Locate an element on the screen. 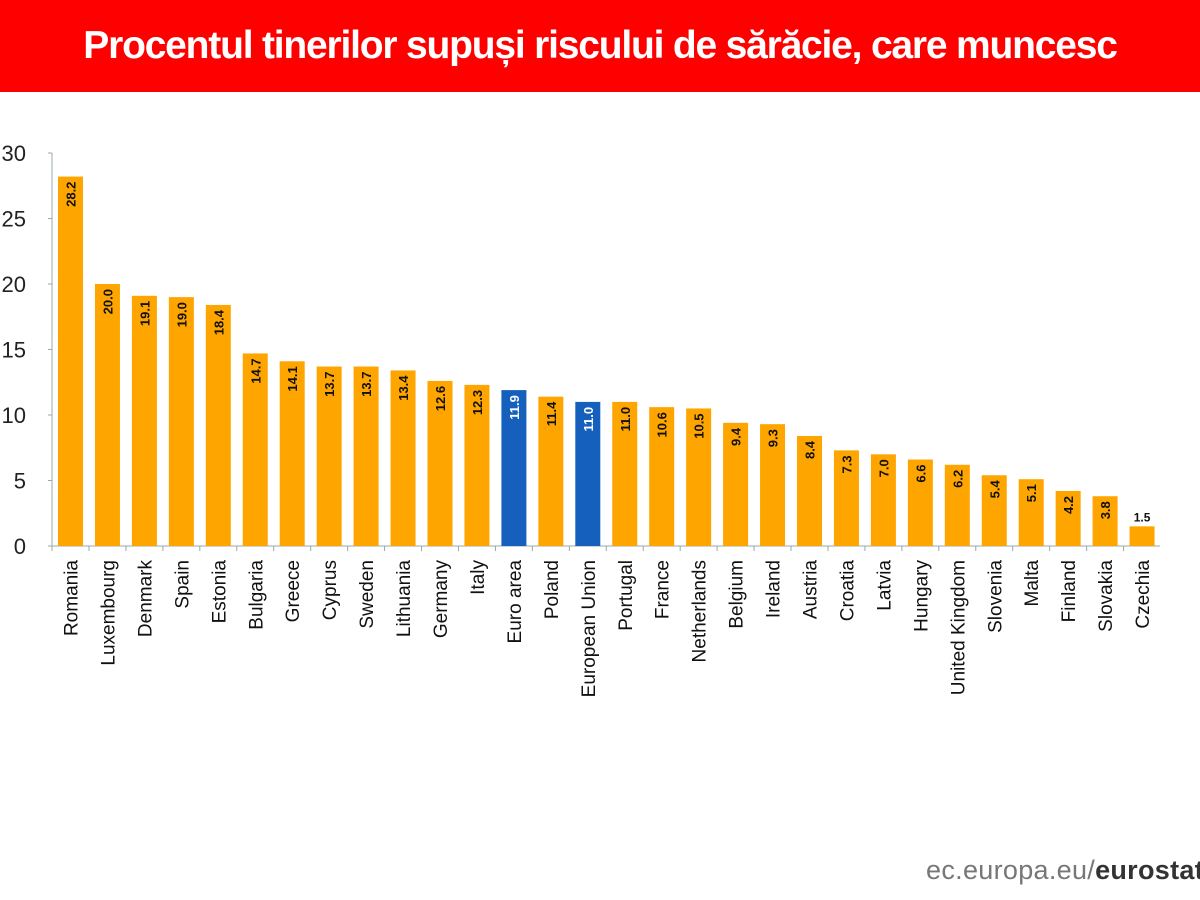 The height and width of the screenshot is (900, 1200). data-label: 12.6 is located at coordinates (440, 398).